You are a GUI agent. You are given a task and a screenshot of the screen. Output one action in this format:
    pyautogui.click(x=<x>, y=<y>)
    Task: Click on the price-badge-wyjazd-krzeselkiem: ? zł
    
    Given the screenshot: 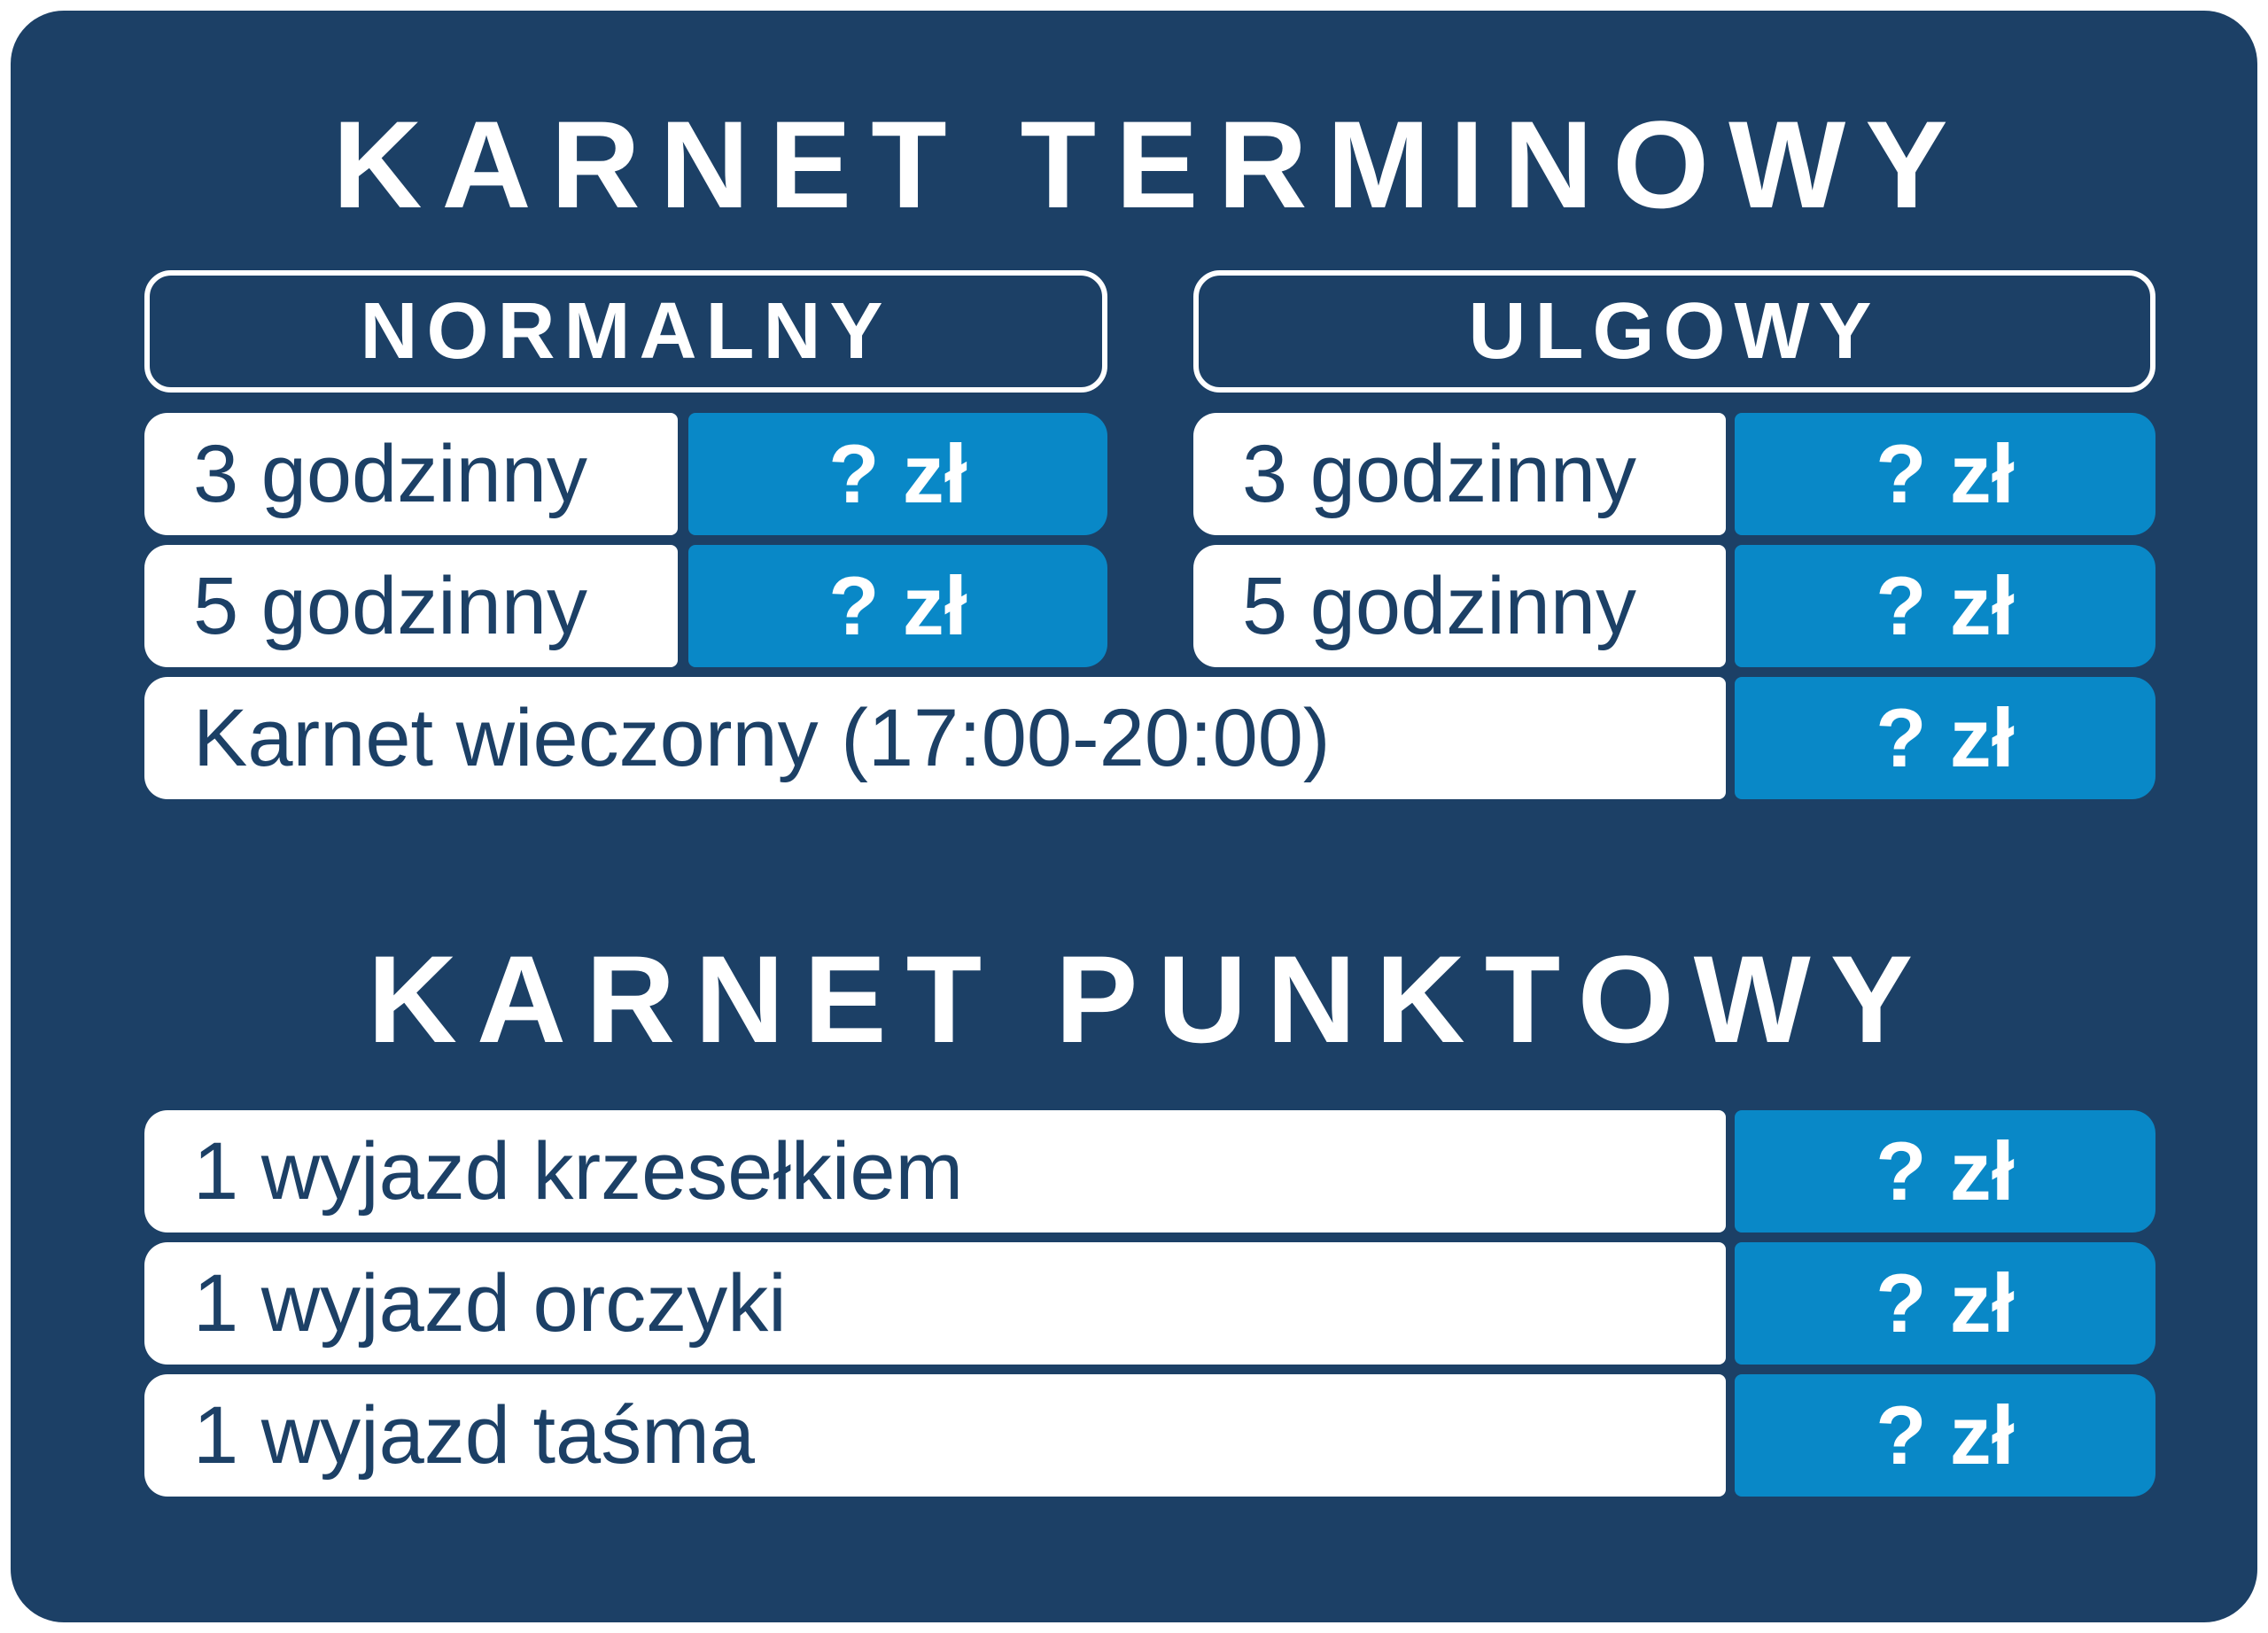 What is the action you would take?
    pyautogui.click(x=1945, y=1171)
    